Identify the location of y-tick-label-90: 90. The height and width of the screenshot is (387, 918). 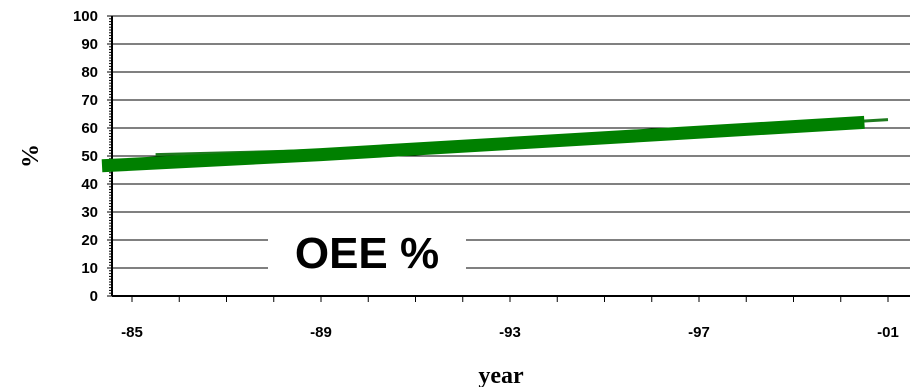
(89, 44).